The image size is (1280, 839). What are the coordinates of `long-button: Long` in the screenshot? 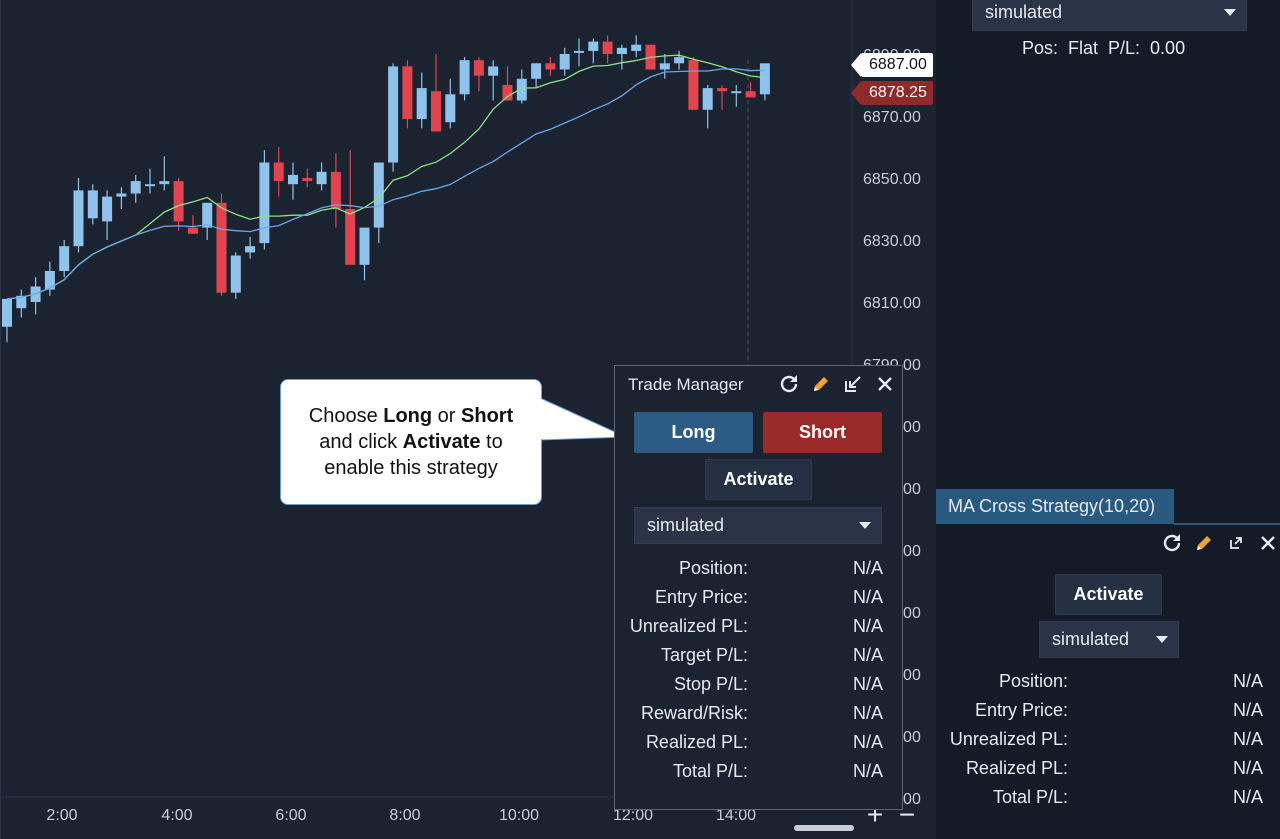 It's located at (693, 432).